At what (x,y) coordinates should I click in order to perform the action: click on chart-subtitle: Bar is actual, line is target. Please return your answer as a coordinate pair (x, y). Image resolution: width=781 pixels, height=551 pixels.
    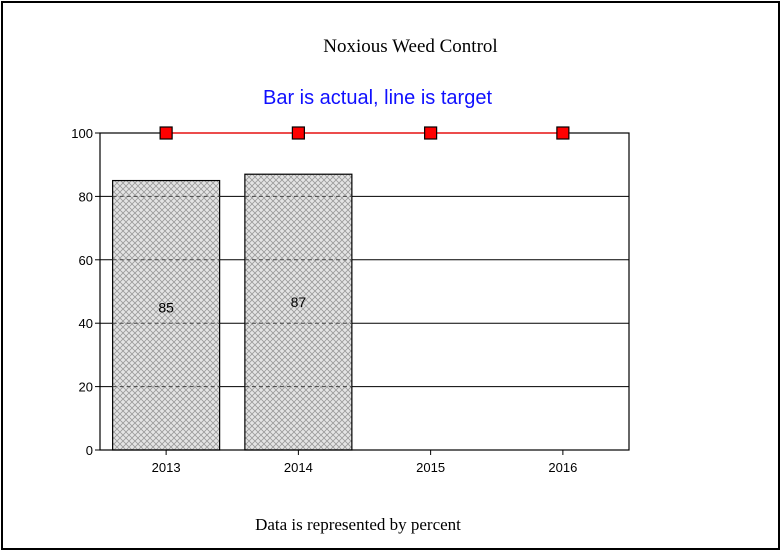
    Looking at the image, I should click on (377, 98).